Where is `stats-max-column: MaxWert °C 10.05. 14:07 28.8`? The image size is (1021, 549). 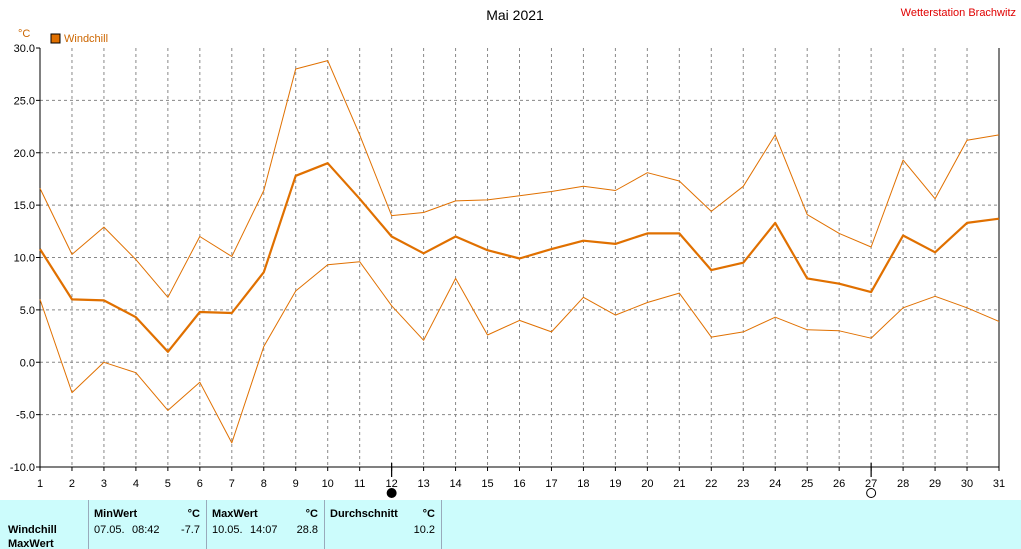 stats-max-column: MaxWert °C 10.05. 14:07 28.8 is located at coordinates (265, 524).